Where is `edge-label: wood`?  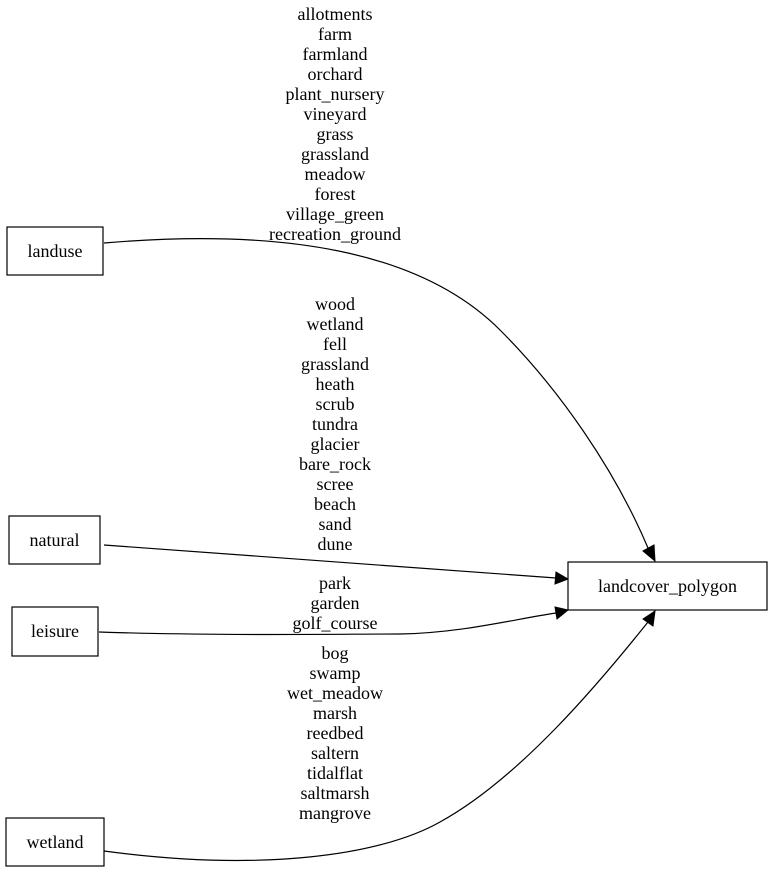 edge-label: wood is located at coordinates (335, 304).